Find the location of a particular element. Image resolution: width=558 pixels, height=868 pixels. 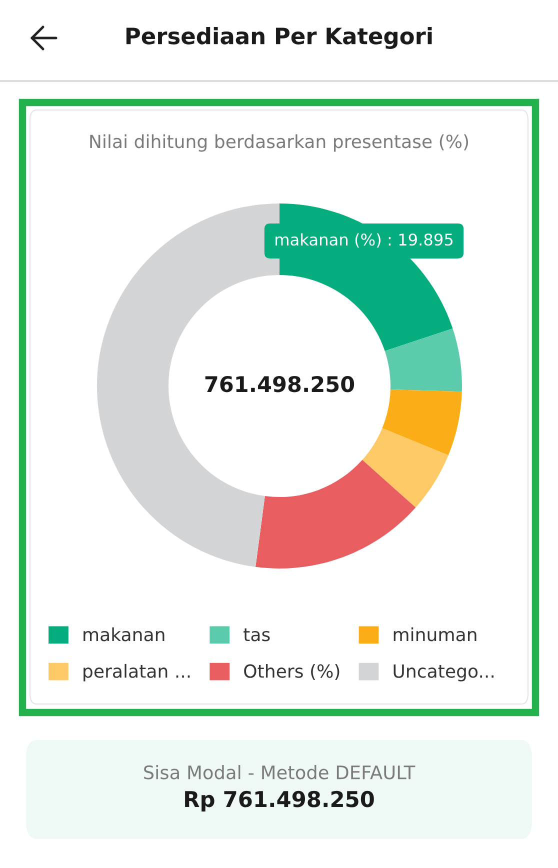

text: 761.498.250 is located at coordinates (279, 384).